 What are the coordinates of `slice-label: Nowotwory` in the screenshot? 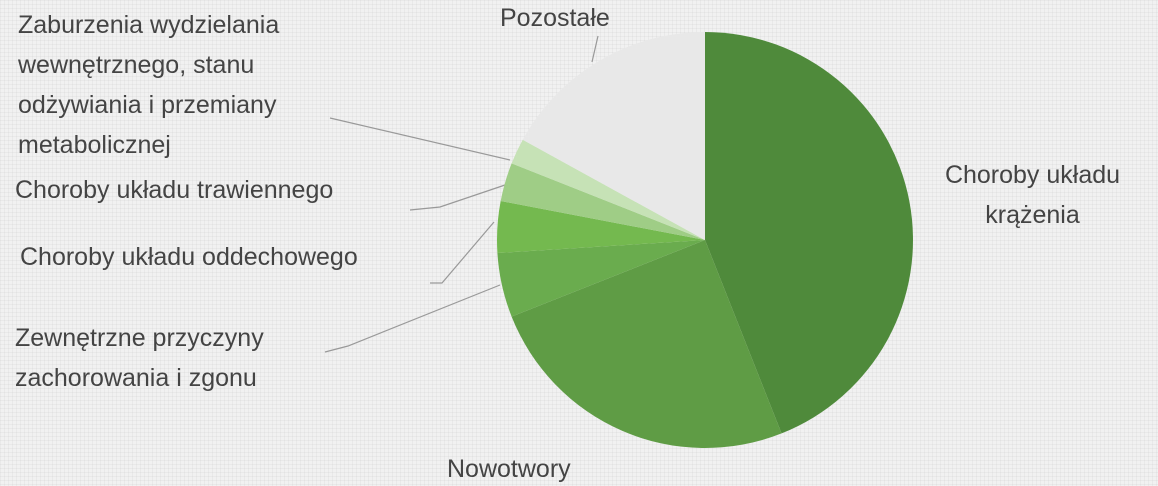 It's located at (509, 469).